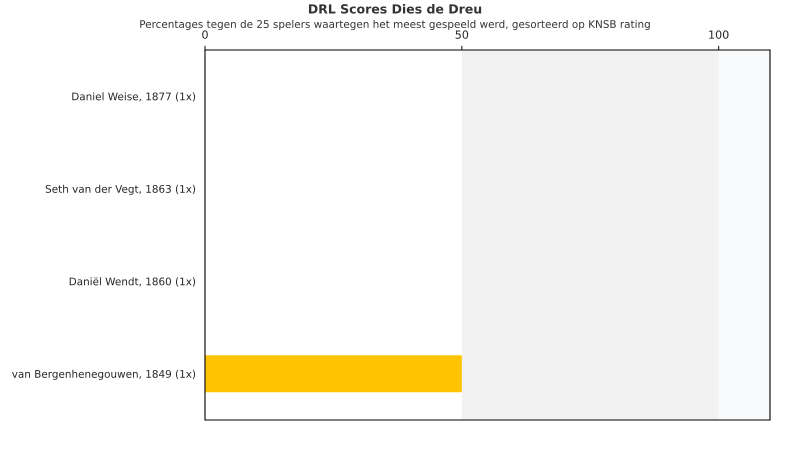 The height and width of the screenshot is (450, 790). I want to click on y-tick-label: Daniel Weise, 1877 (1x), so click(134, 97).